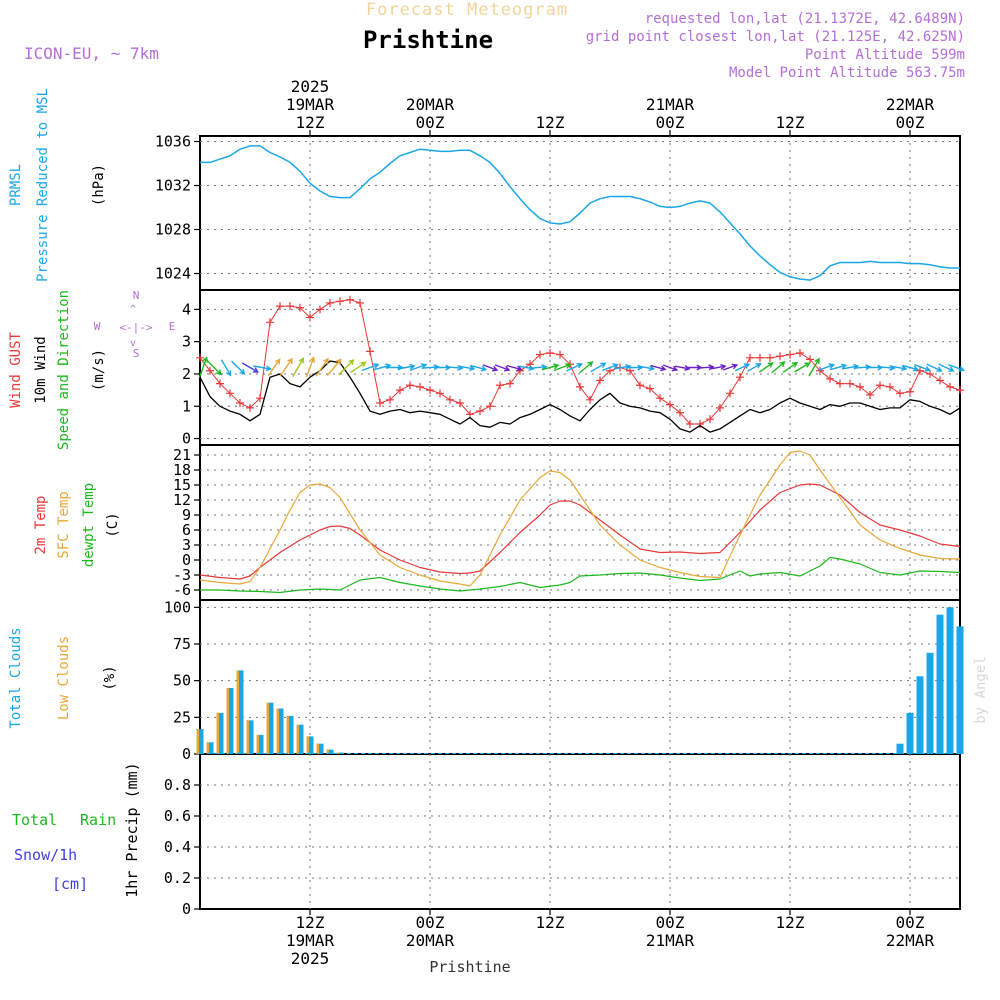  Describe the element at coordinates (99, 185) in the screenshot. I see `panel-label: (hPa)` at that location.